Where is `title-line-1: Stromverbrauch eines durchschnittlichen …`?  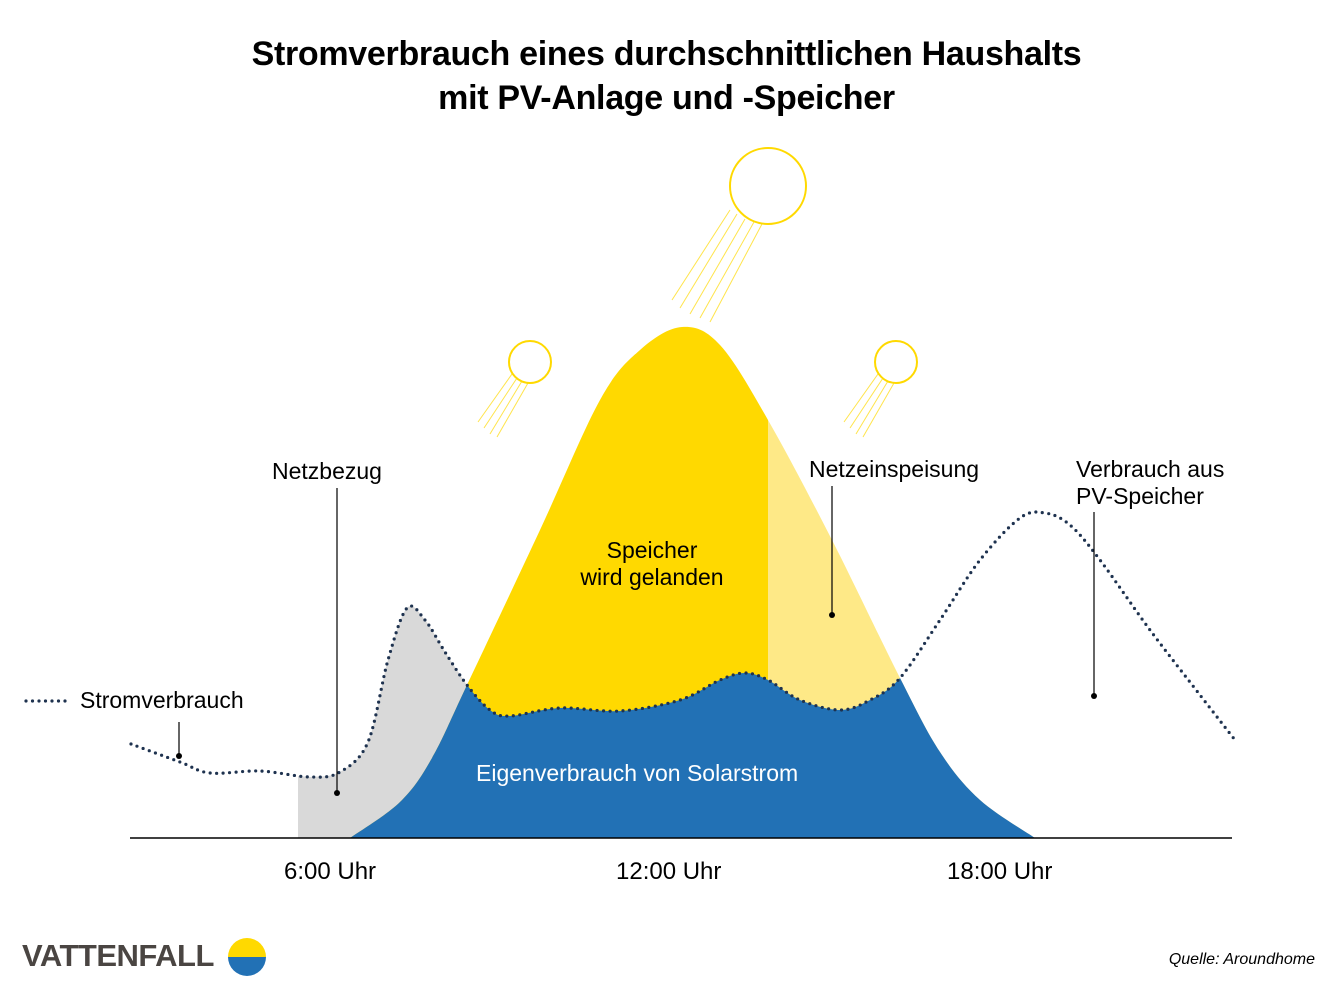
title-line-1: Stromverbrauch eines durchschnittlichen … is located at coordinates (666, 54).